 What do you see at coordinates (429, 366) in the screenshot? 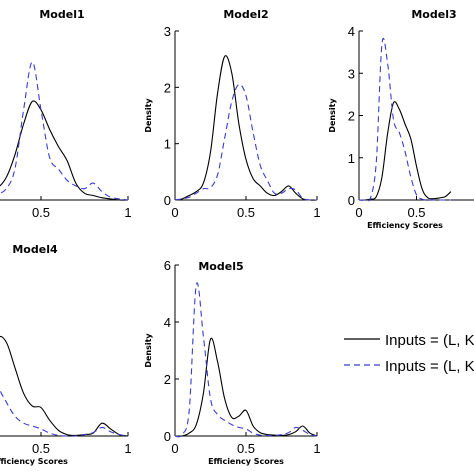
I see `legend-label-dashed: Inputs = (L, K` at bounding box center [429, 366].